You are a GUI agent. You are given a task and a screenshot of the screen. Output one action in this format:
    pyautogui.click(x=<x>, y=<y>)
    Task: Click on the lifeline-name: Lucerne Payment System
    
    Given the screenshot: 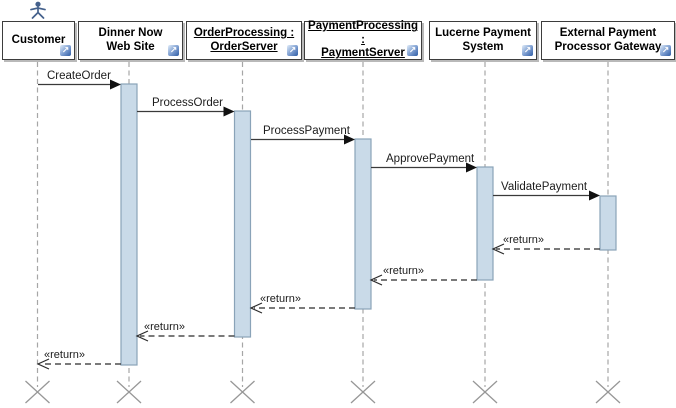 What is the action you would take?
    pyautogui.click(x=483, y=40)
    